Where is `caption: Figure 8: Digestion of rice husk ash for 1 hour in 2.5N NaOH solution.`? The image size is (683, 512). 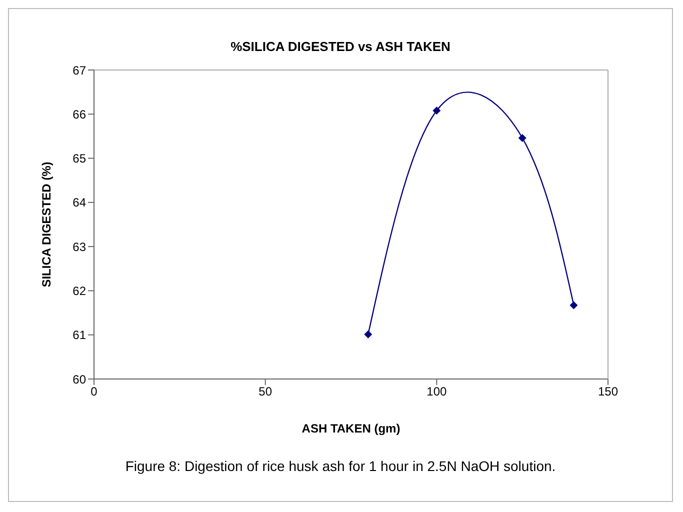
caption: Figure 8: Digestion of rice husk ash for 1 hour in 2.5N NaOH solution. is located at coordinates (340, 466).